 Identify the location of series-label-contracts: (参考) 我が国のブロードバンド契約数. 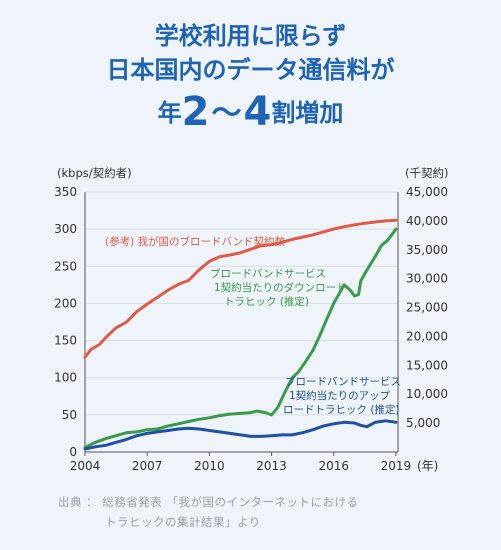
(195, 241).